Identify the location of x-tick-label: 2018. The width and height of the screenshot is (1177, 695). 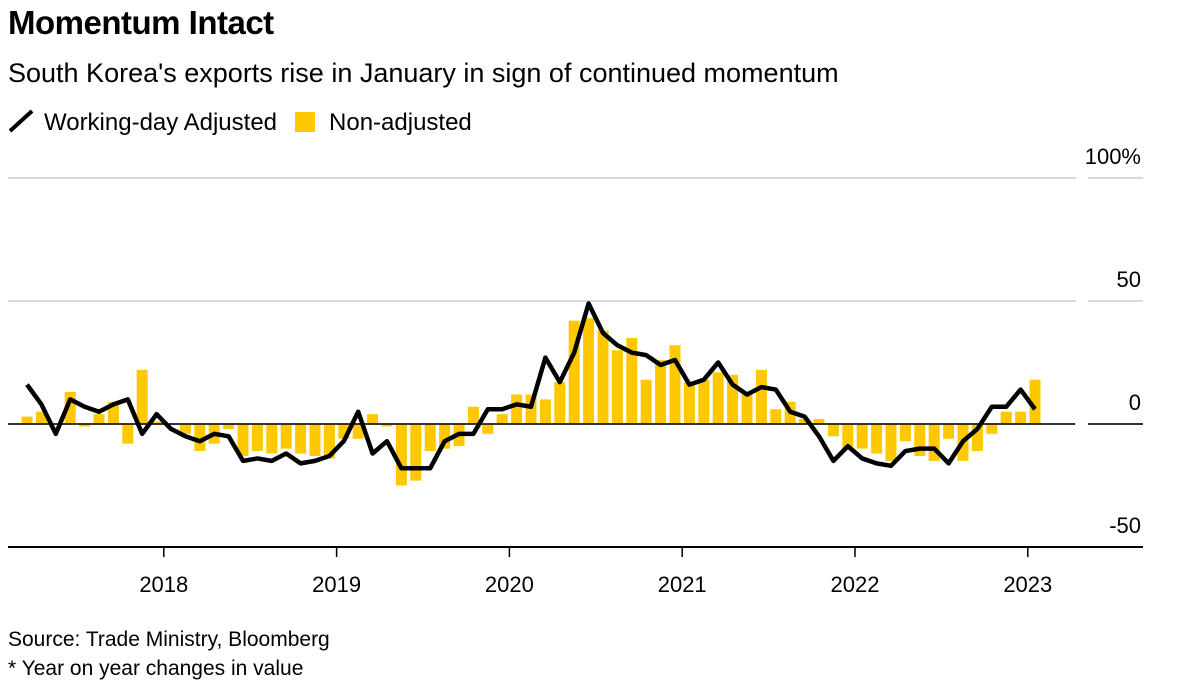
(163, 584).